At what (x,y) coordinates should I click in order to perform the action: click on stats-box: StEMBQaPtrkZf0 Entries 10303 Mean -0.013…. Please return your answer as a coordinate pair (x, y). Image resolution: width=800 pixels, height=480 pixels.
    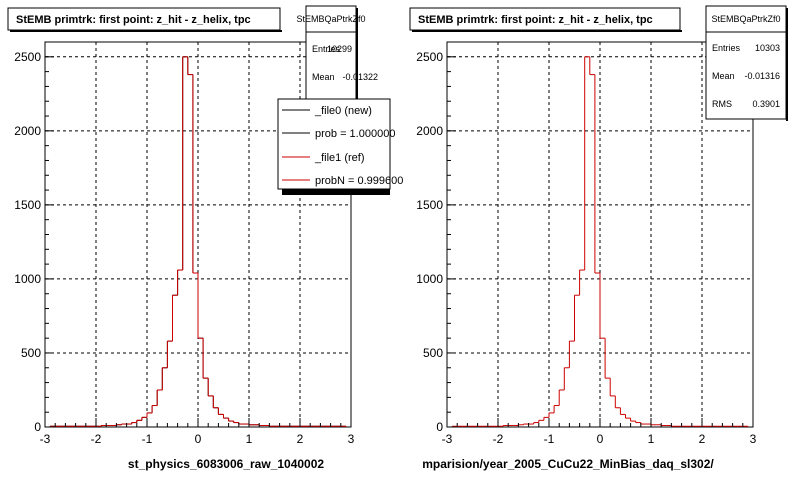
    Looking at the image, I should click on (746, 63).